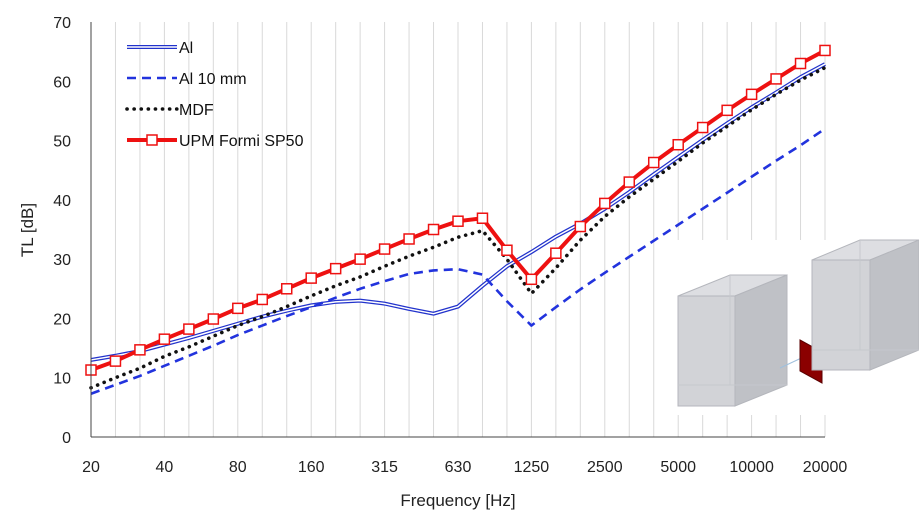 This screenshot has width=919, height=515. Describe the element at coordinates (165, 467) in the screenshot. I see `x-tick-label: 40` at that location.